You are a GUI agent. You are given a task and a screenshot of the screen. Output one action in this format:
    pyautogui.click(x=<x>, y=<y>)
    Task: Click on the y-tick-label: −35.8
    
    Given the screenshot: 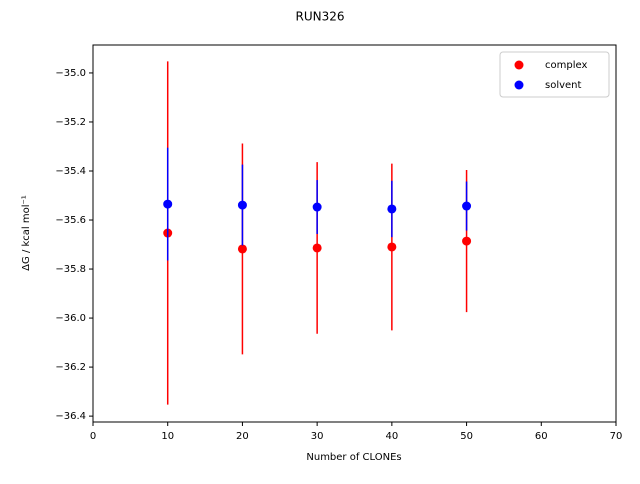 What is the action you would take?
    pyautogui.click(x=70, y=269)
    